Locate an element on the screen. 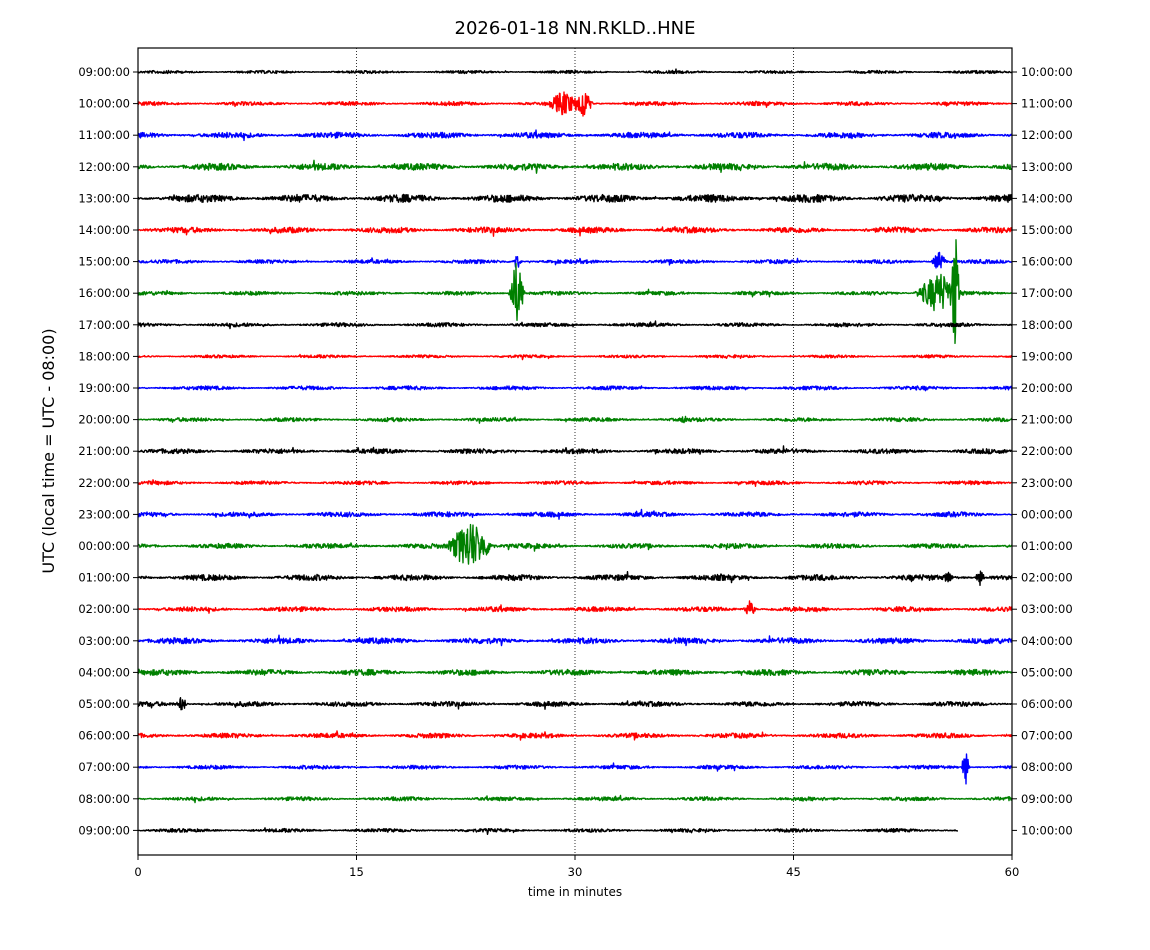 This screenshot has height=950, width=1150. left-tick-label: 01:00:00 is located at coordinates (104, 578).